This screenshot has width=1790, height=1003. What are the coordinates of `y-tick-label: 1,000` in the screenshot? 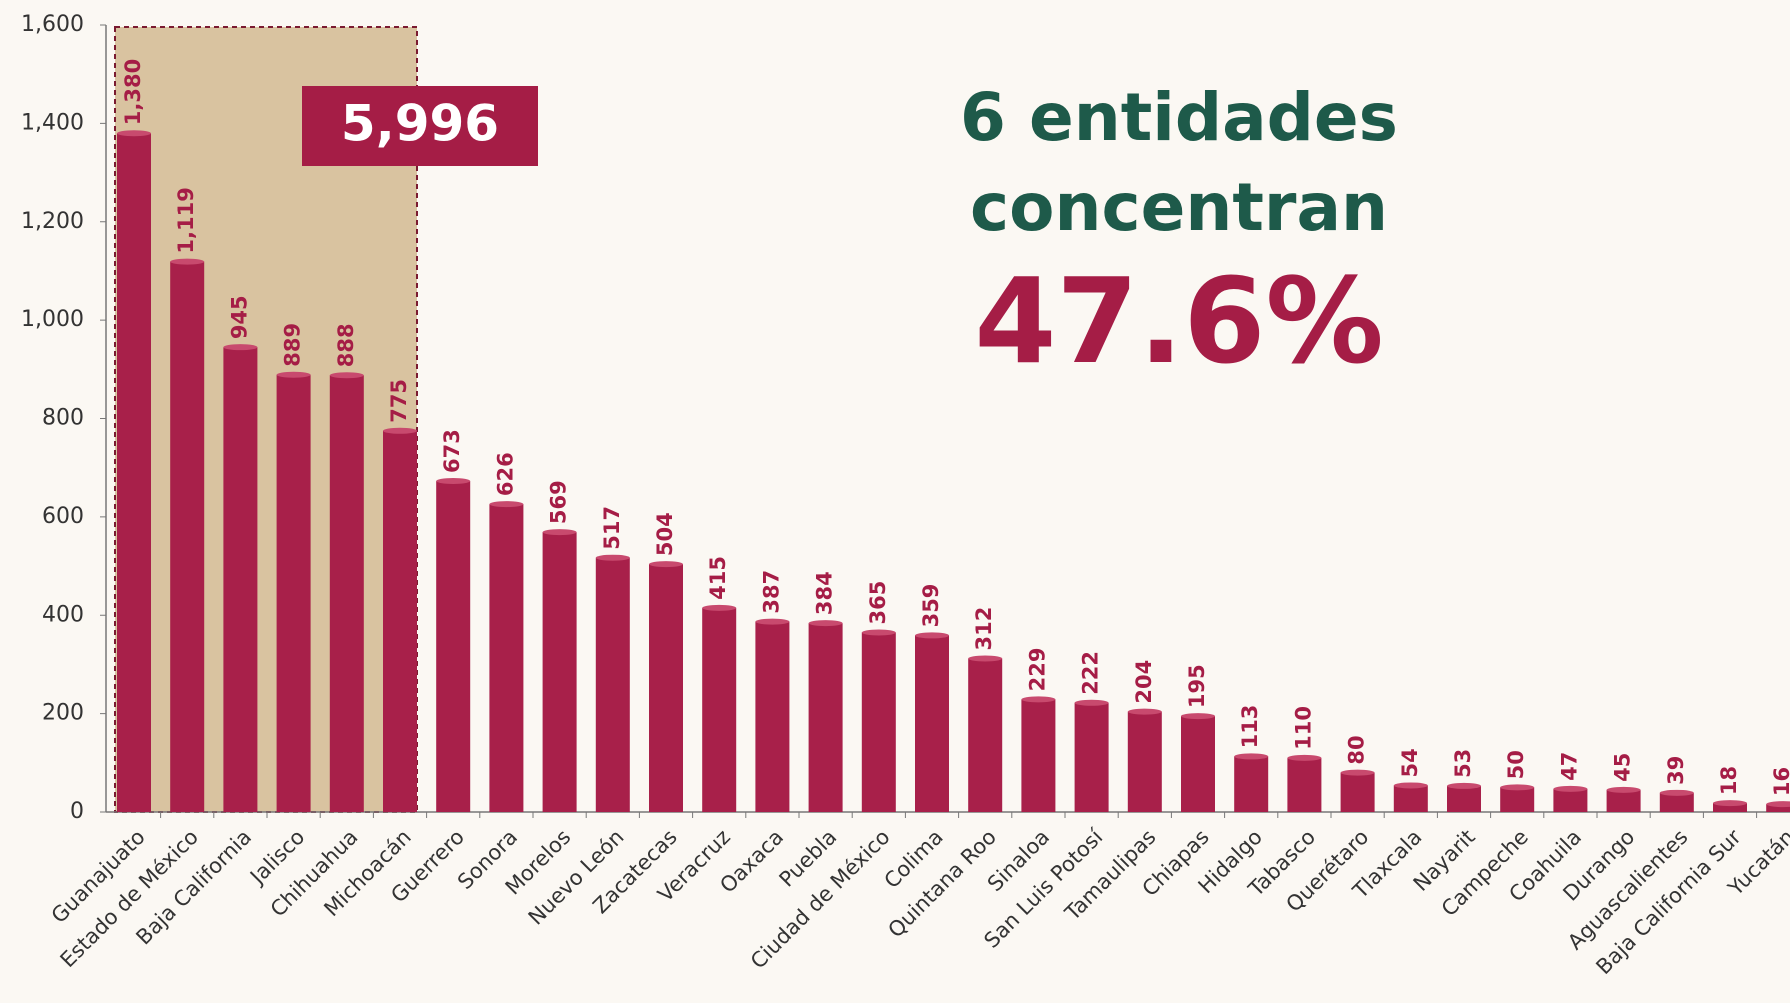 It's located at (52, 319).